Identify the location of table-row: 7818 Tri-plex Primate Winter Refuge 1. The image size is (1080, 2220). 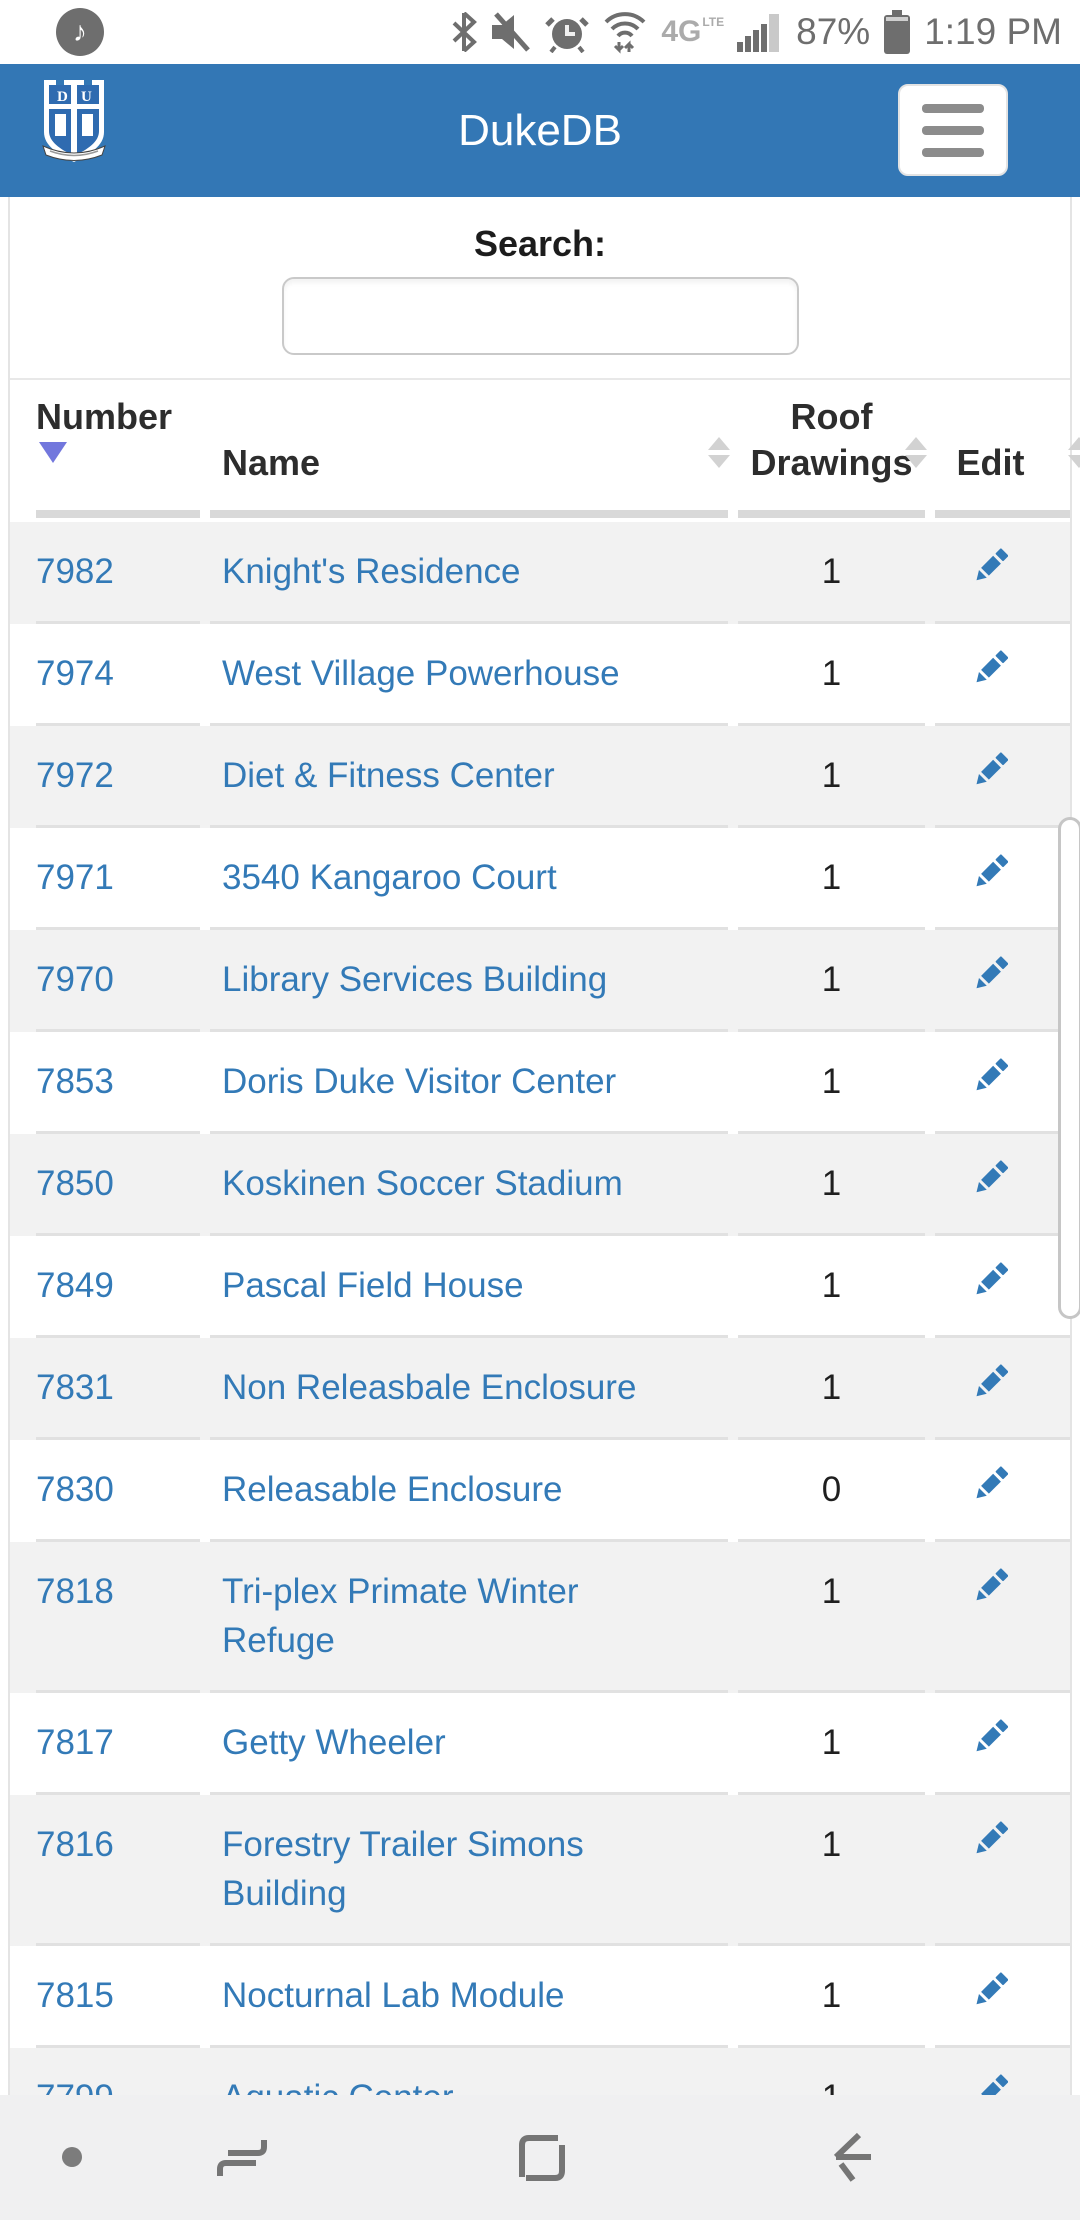
(540, 1617).